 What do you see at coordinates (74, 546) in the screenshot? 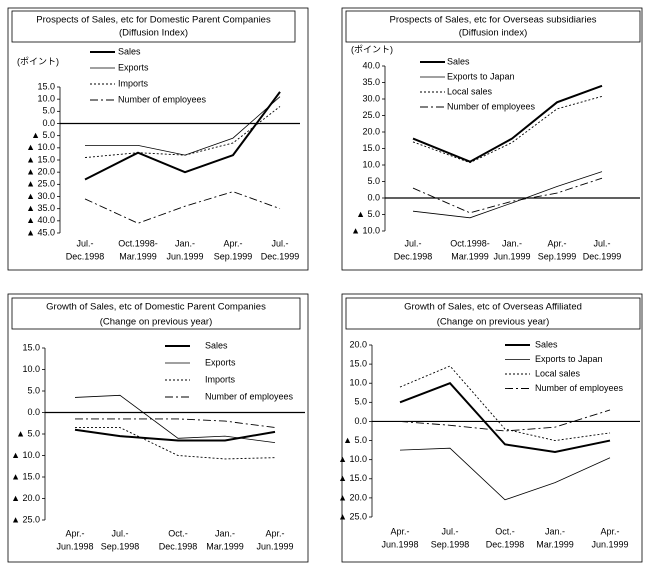
I see `x-tick-label: Jun.1998` at bounding box center [74, 546].